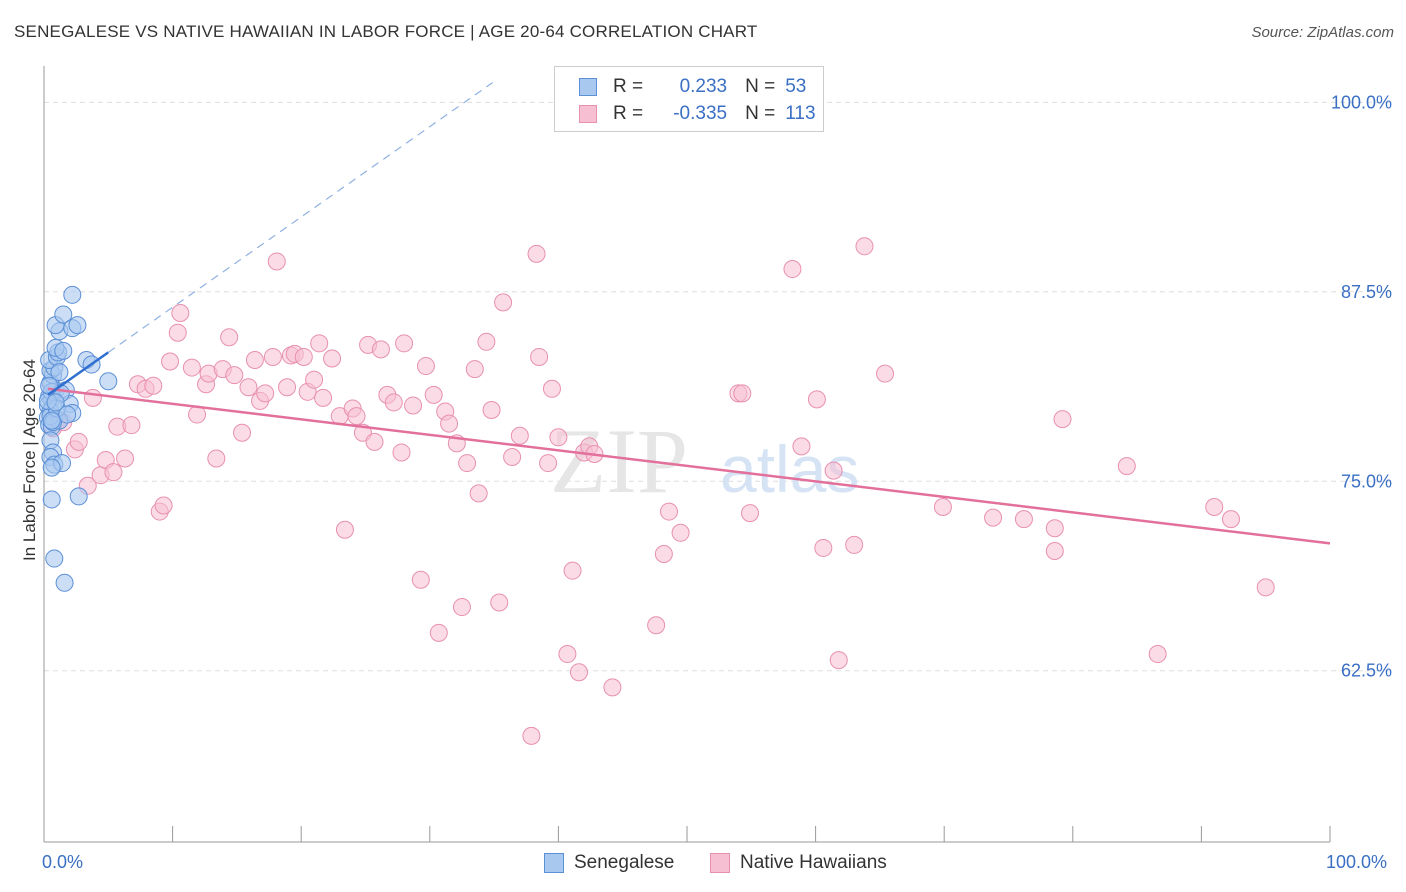  I want to click on legend-n-value: 53, so click(796, 86).